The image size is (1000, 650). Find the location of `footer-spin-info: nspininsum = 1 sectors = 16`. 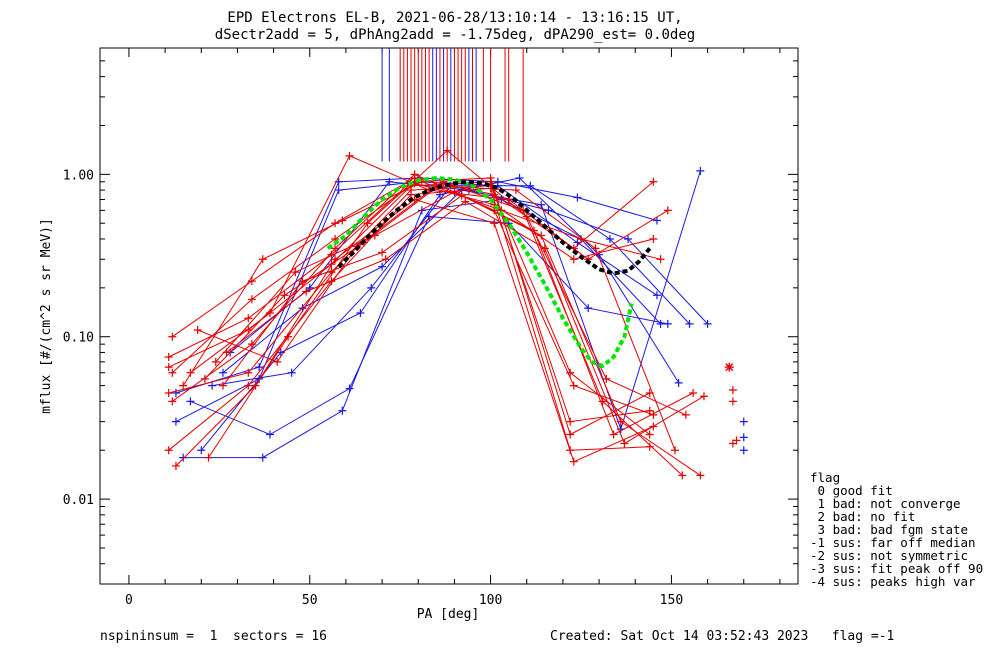

footer-spin-info: nspininsum = 1 sectors = 16 is located at coordinates (213, 636).